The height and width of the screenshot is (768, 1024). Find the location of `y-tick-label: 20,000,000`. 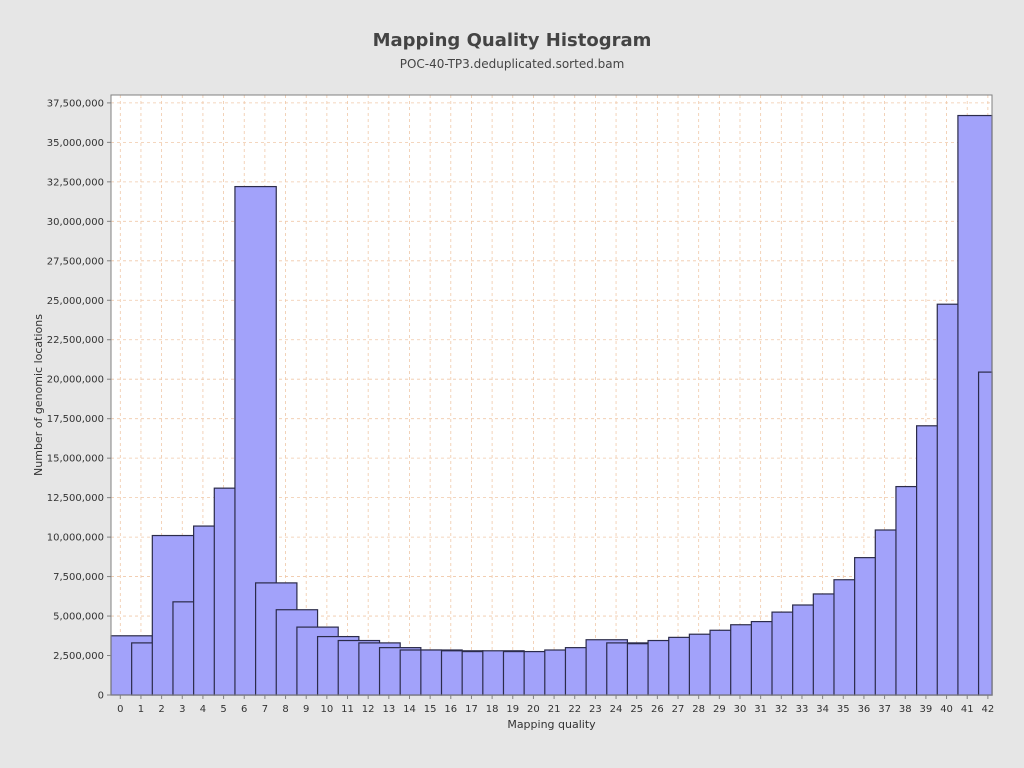

y-tick-label: 20,000,000 is located at coordinates (75, 380).